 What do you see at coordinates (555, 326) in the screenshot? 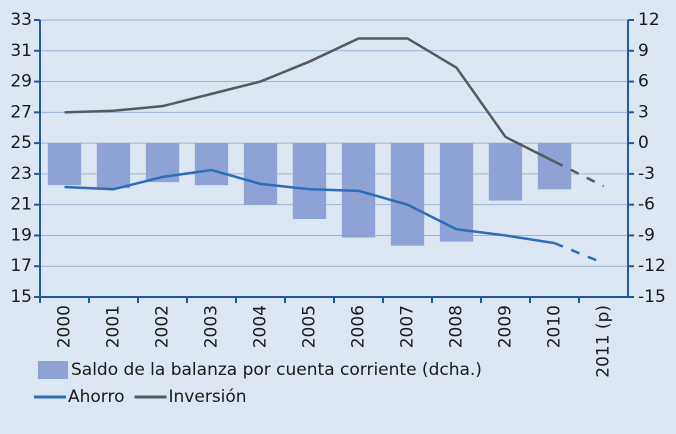
I see `x-tick-label: 2010` at bounding box center [555, 326].